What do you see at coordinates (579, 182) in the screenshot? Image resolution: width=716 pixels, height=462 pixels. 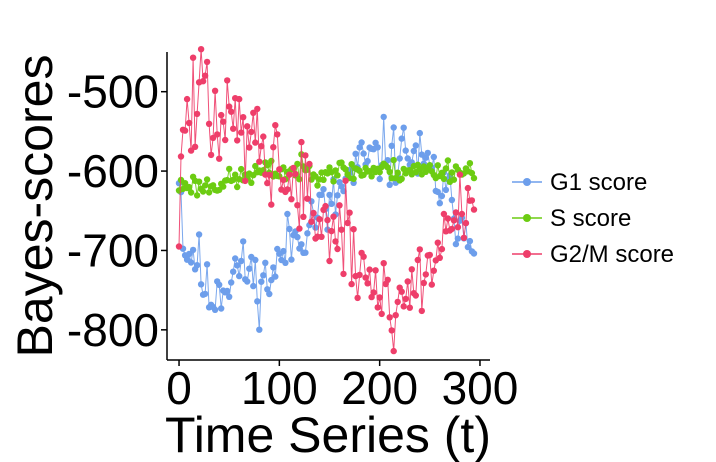 I see `legend-item-g1-score: G1 score` at bounding box center [579, 182].